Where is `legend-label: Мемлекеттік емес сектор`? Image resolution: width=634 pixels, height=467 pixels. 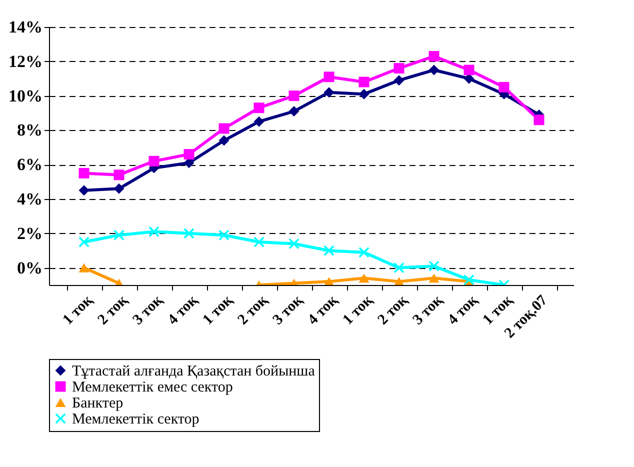 legend-label: Мемлекеттік емес сектор is located at coordinates (152, 388).